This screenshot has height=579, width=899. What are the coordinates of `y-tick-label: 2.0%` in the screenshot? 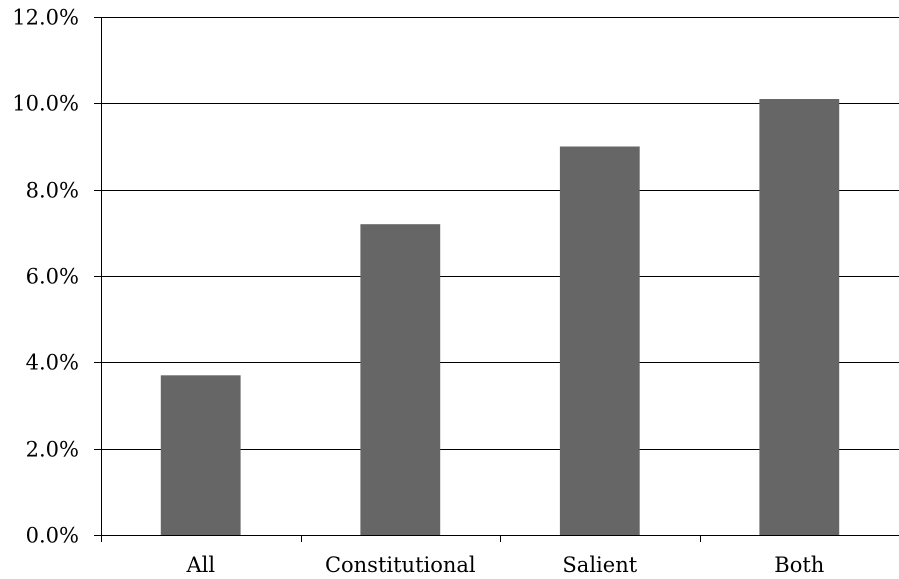 It's located at (52, 450).